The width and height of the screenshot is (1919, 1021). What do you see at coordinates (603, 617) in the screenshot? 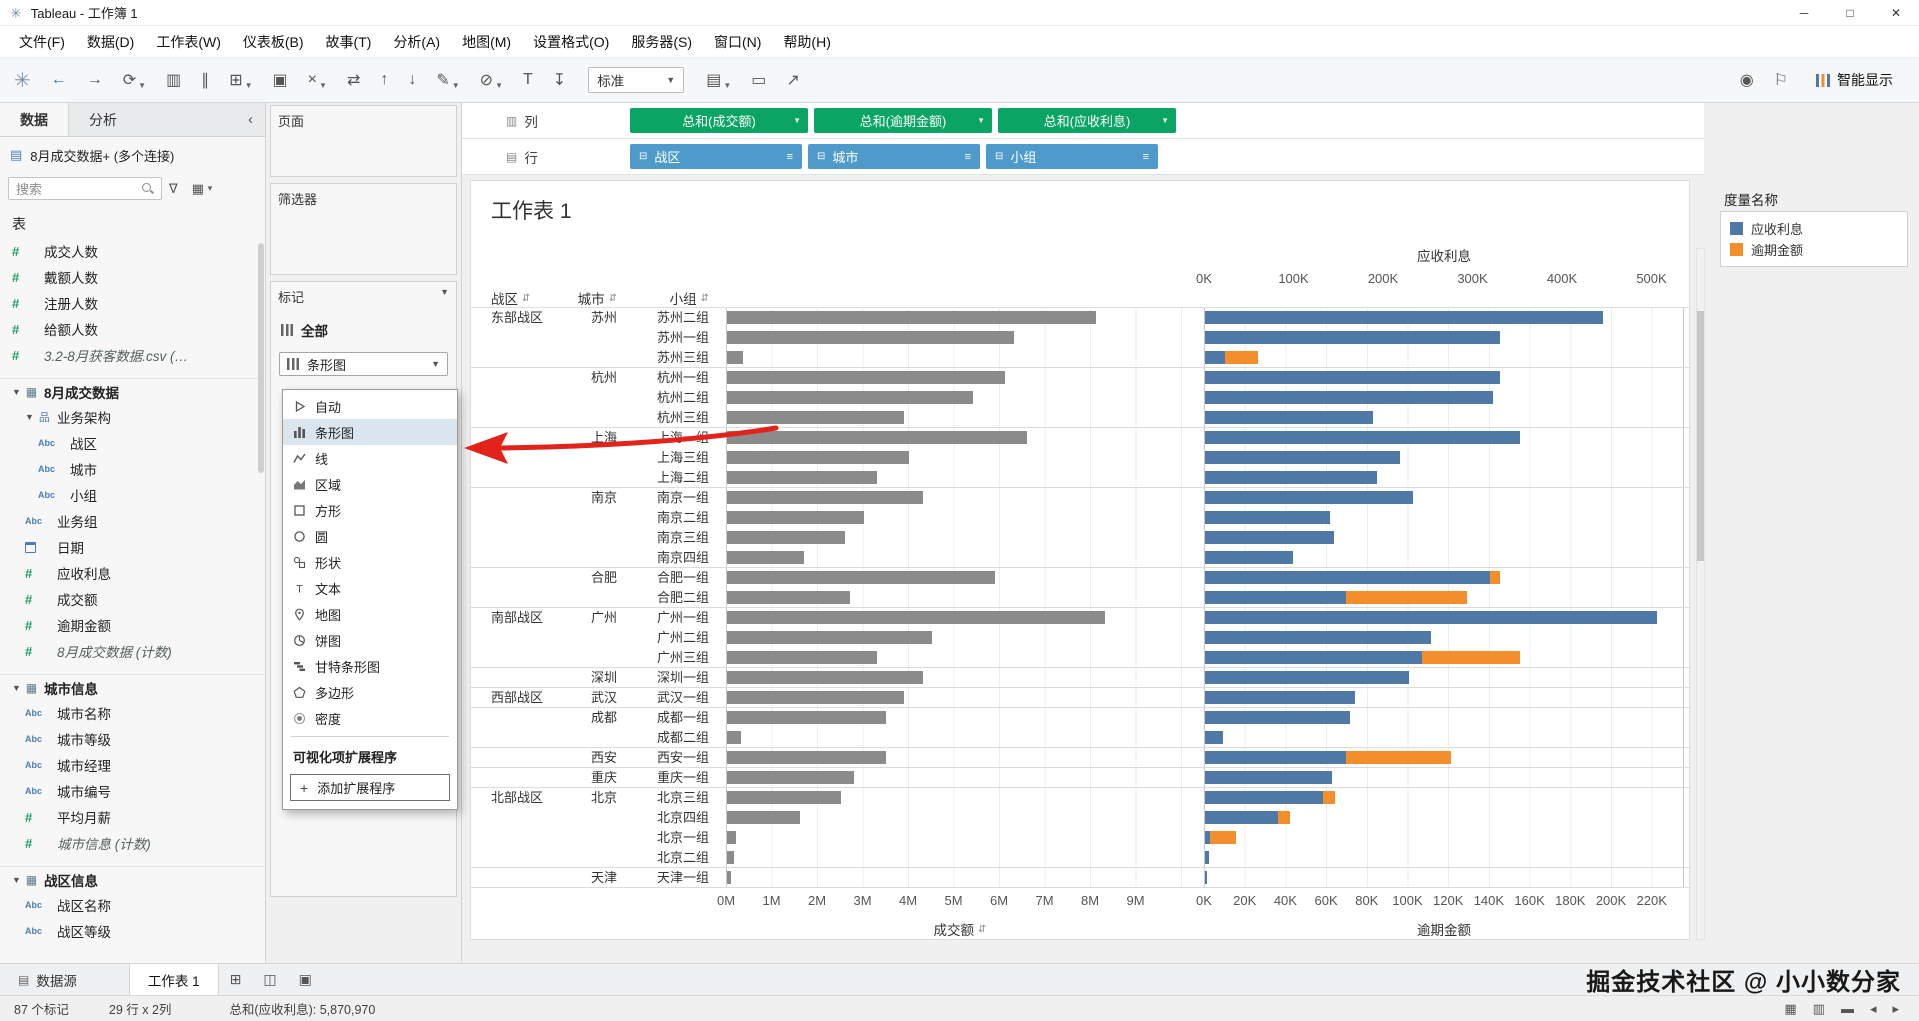
I see `city-label: 广州` at bounding box center [603, 617].